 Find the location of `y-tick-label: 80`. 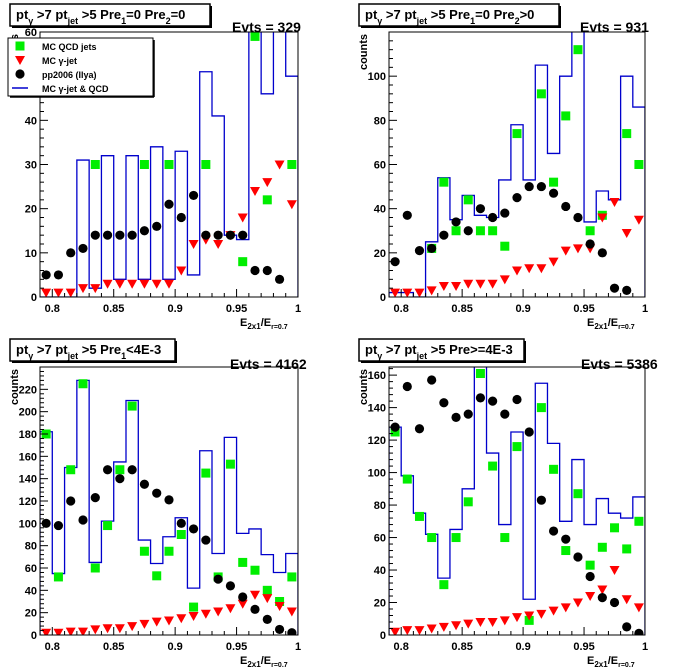

y-tick-label: 80 is located at coordinates (380, 121).